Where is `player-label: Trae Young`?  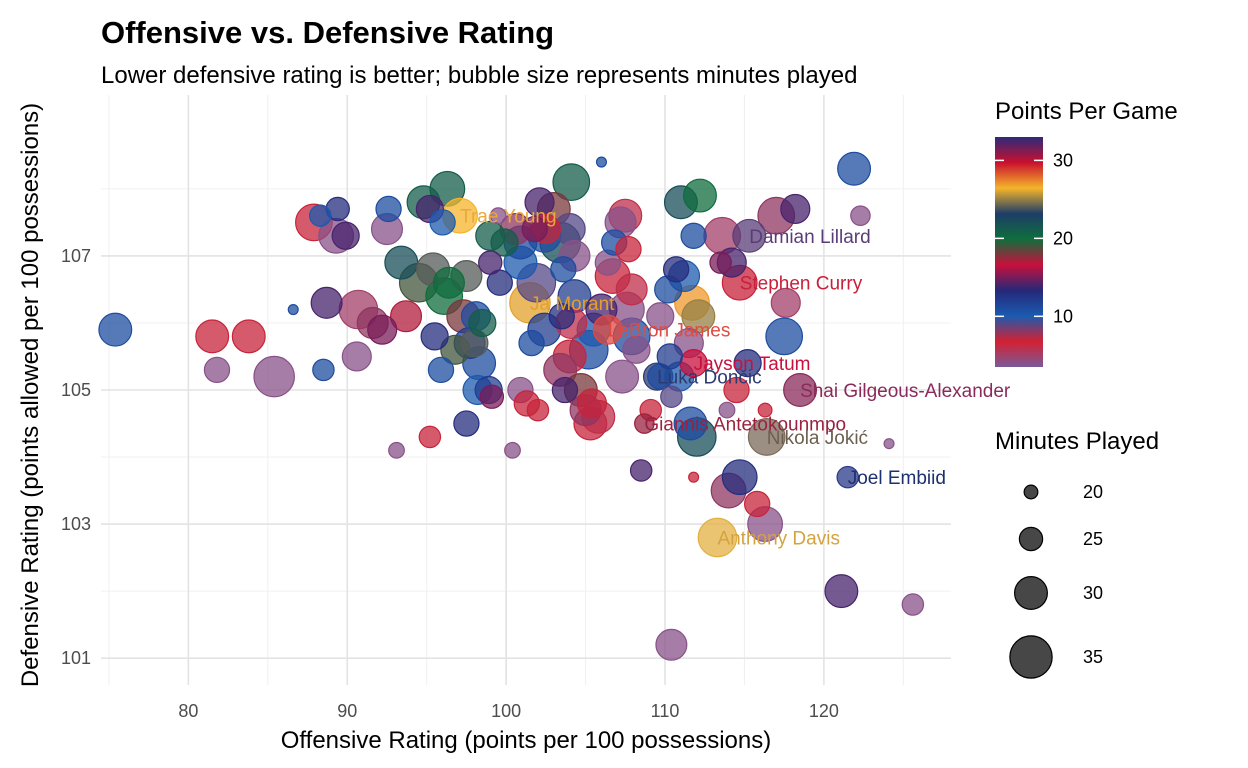
player-label: Trae Young is located at coordinates (508, 217).